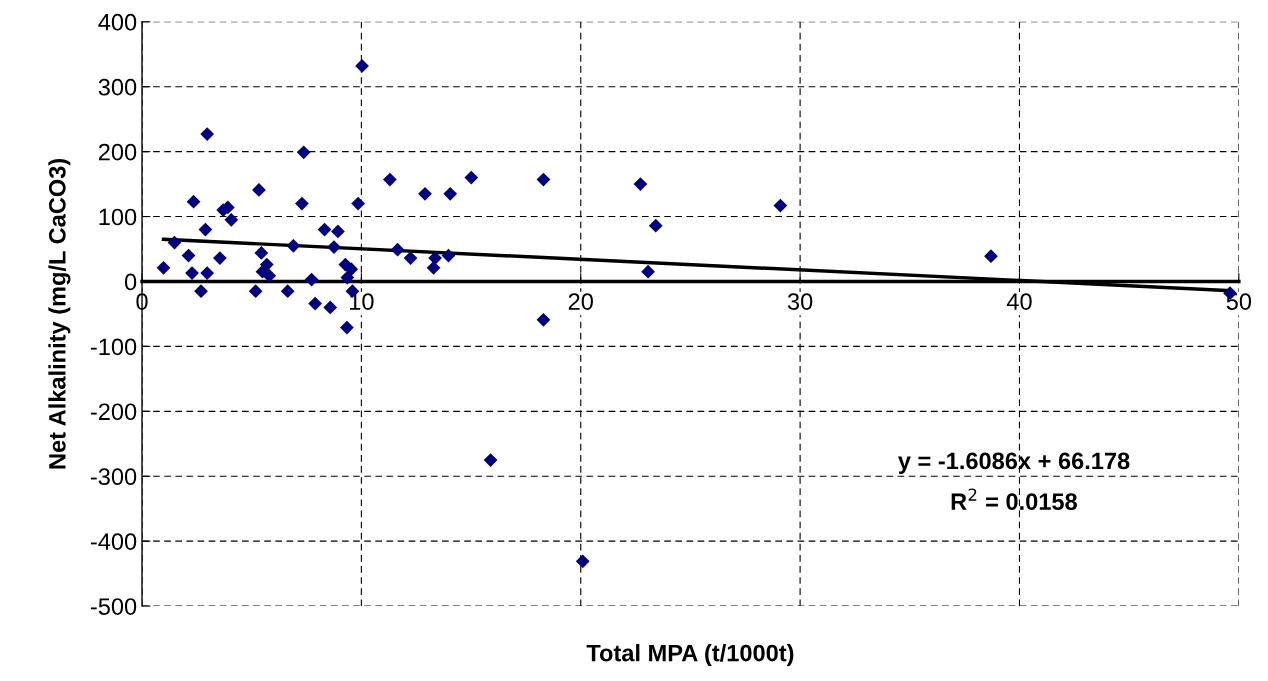  I want to click on y-axis-title: Net Alkalinity (mg/L CaCO3), so click(59, 313).